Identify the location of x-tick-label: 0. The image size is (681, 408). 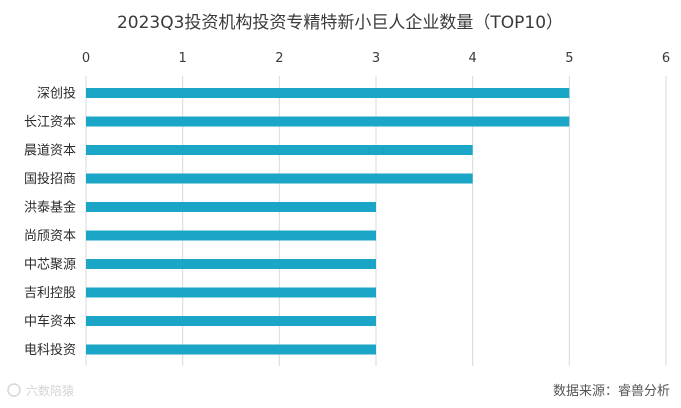
(86, 58).